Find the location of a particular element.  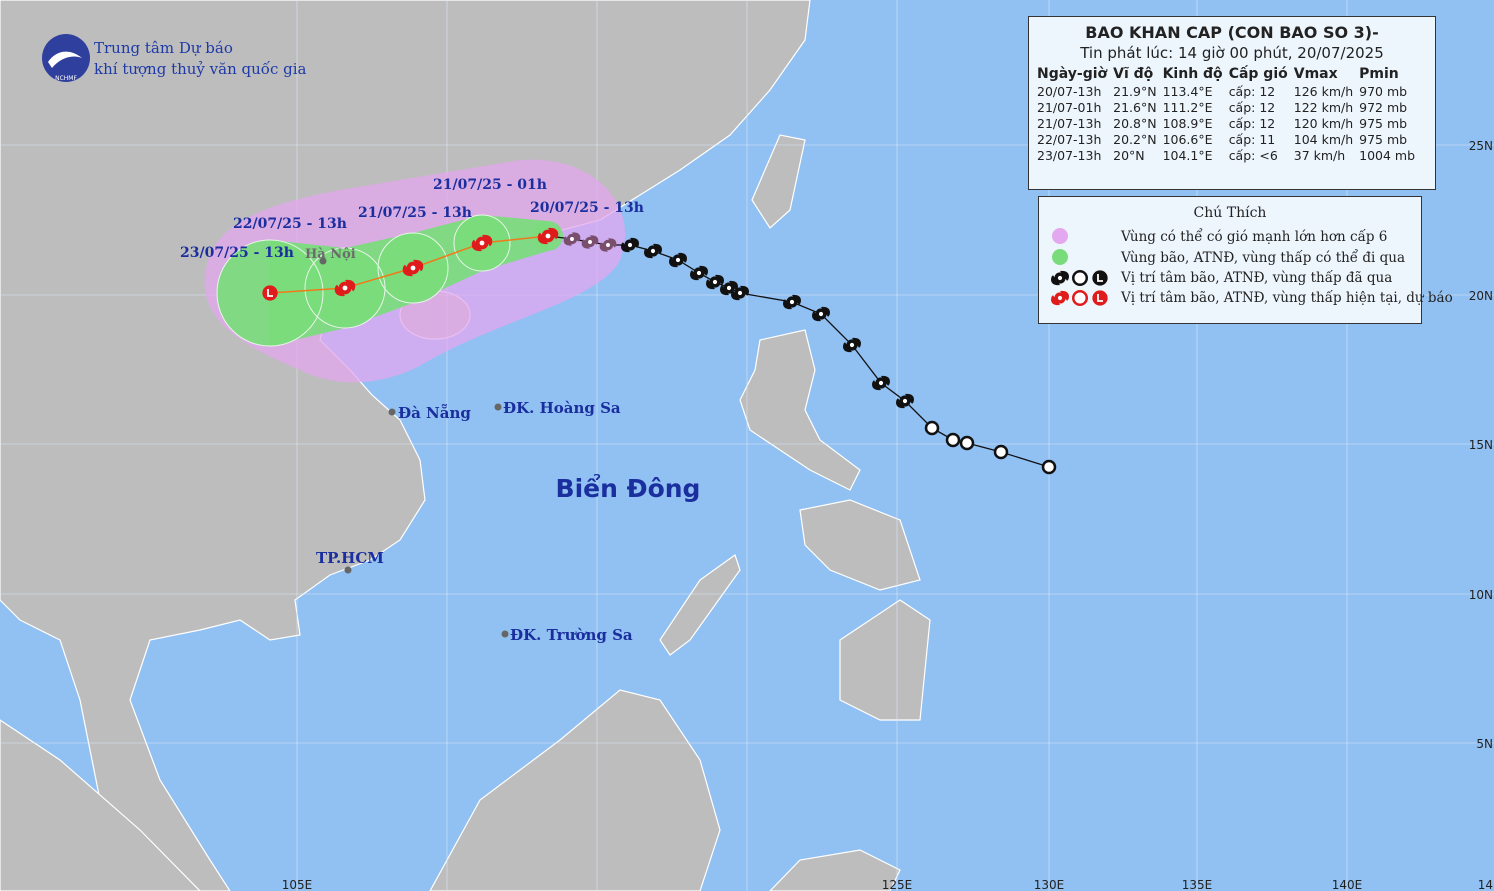

place-label: Hà Nội is located at coordinates (330, 254).